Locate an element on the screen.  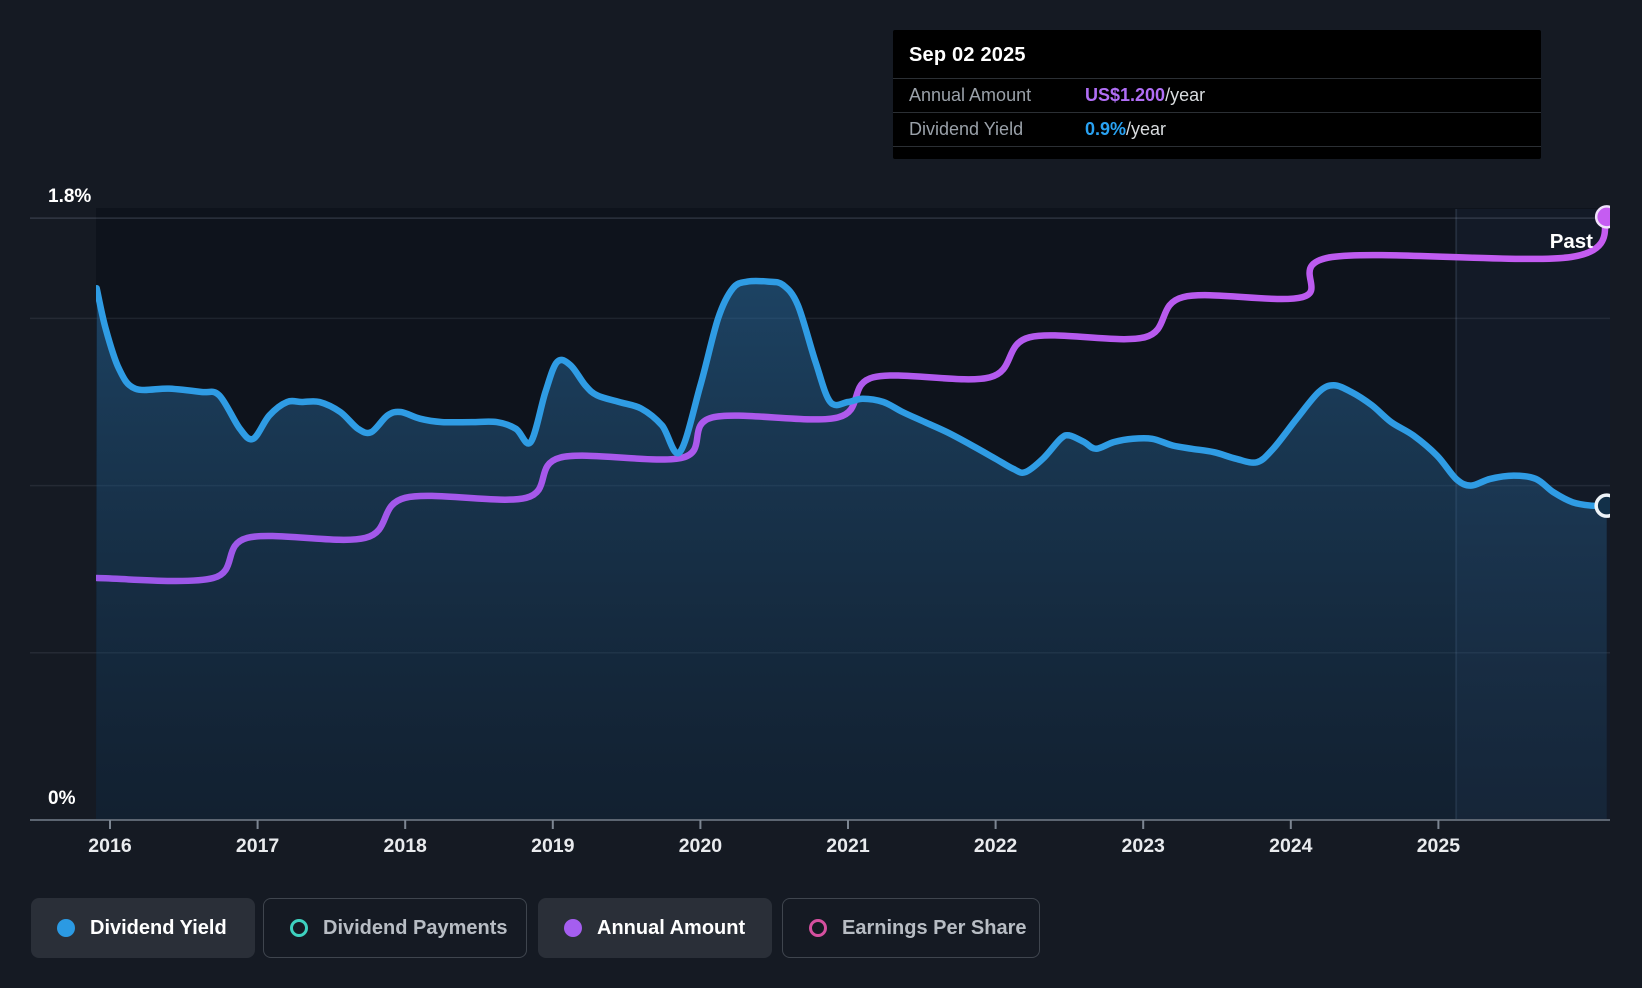
legend-label: Dividend Payments is located at coordinates (415, 927).